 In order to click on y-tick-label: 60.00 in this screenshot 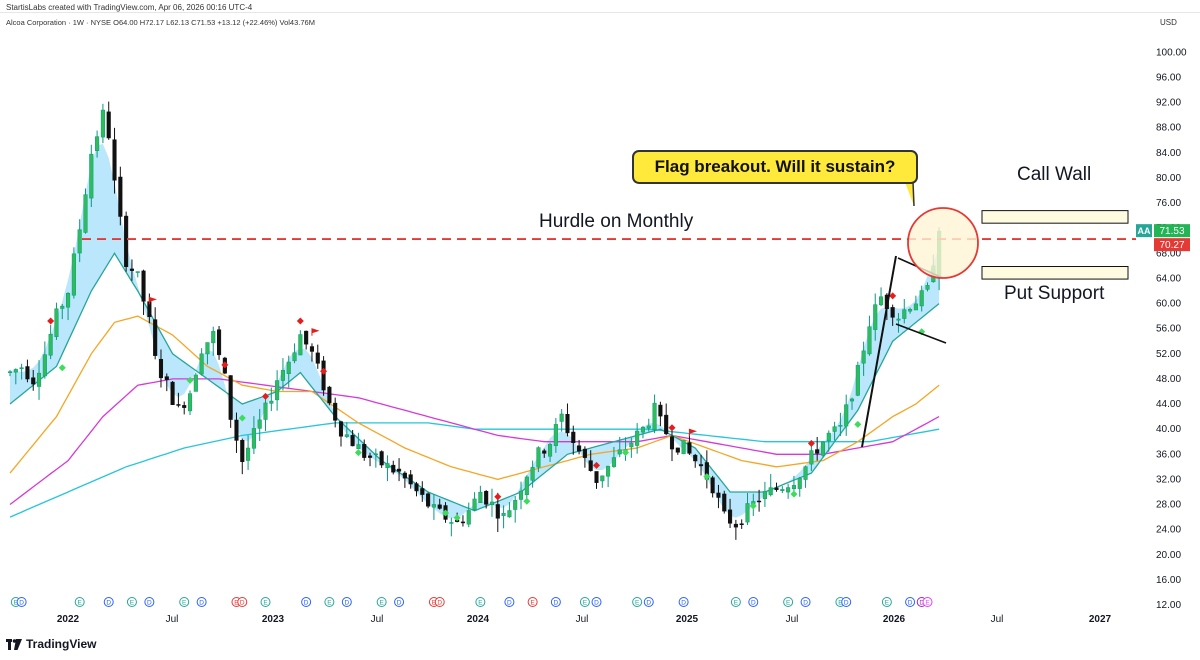, I will do `click(1168, 304)`.